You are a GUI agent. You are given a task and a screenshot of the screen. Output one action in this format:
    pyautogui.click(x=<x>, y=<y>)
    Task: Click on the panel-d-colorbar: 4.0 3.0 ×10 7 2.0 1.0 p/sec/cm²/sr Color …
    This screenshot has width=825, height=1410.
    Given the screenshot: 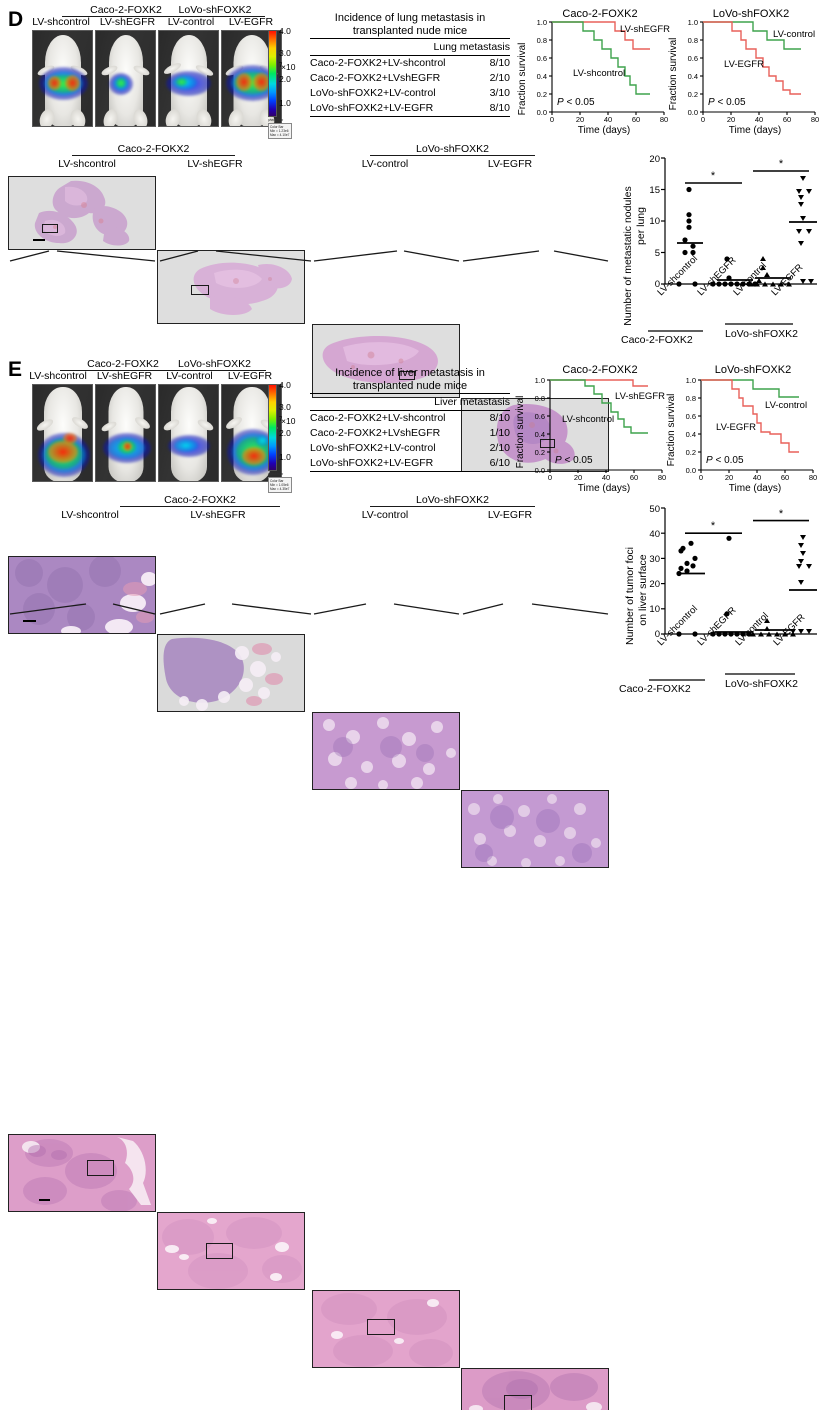 What is the action you would take?
    pyautogui.click(x=284, y=83)
    